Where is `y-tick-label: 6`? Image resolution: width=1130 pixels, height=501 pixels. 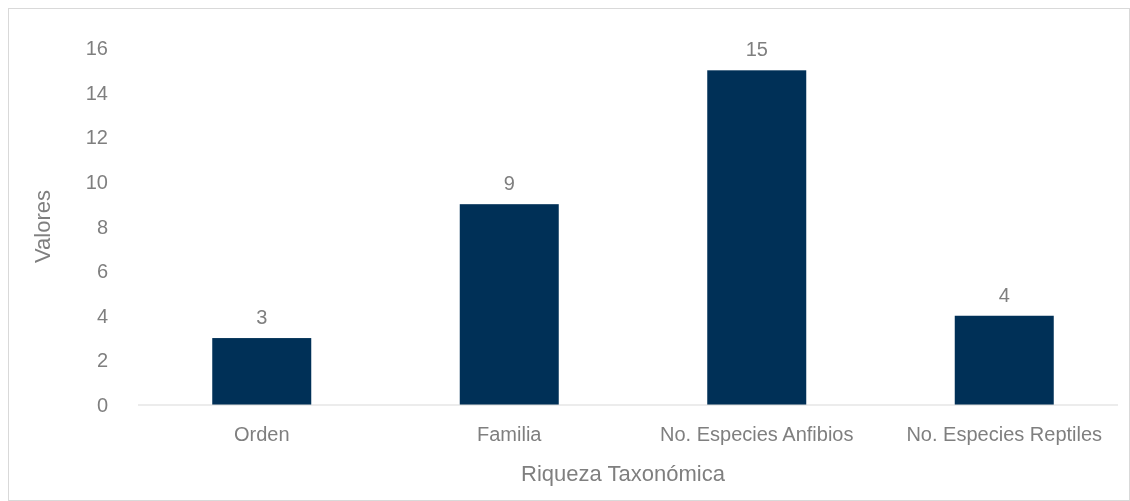 y-tick-label: 6 is located at coordinates (102, 271).